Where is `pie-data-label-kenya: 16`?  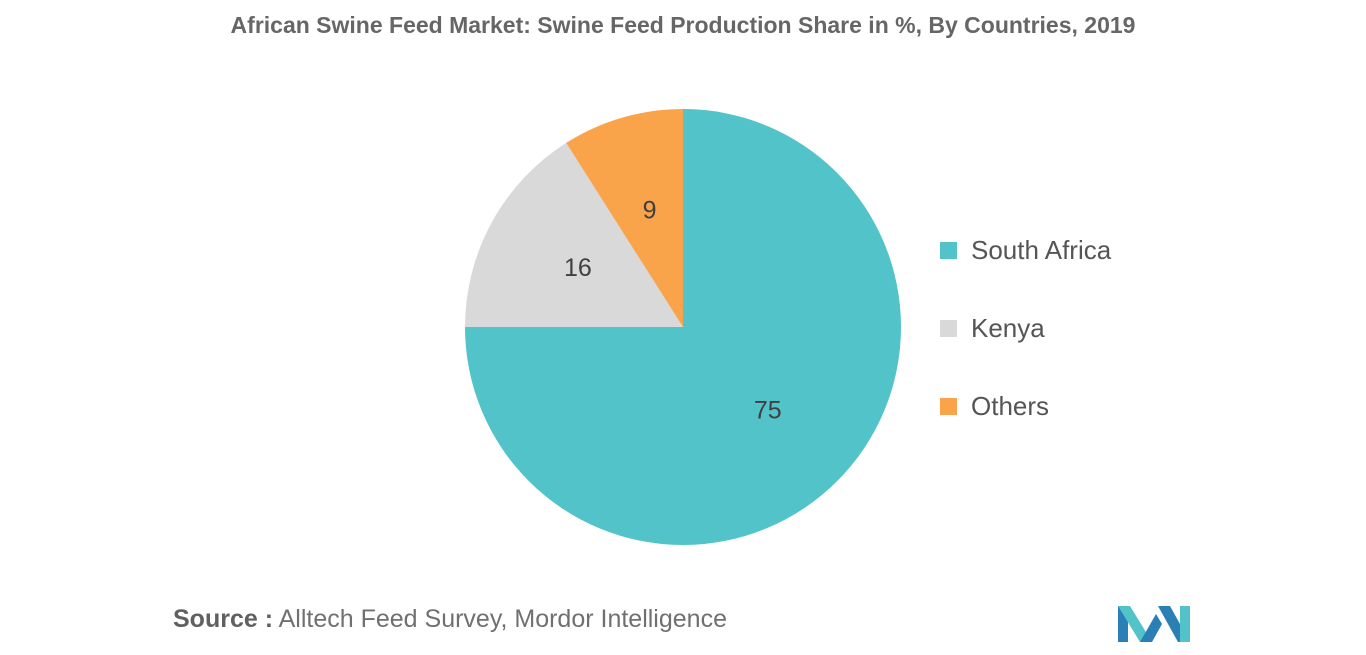 pie-data-label-kenya: 16 is located at coordinates (578, 268).